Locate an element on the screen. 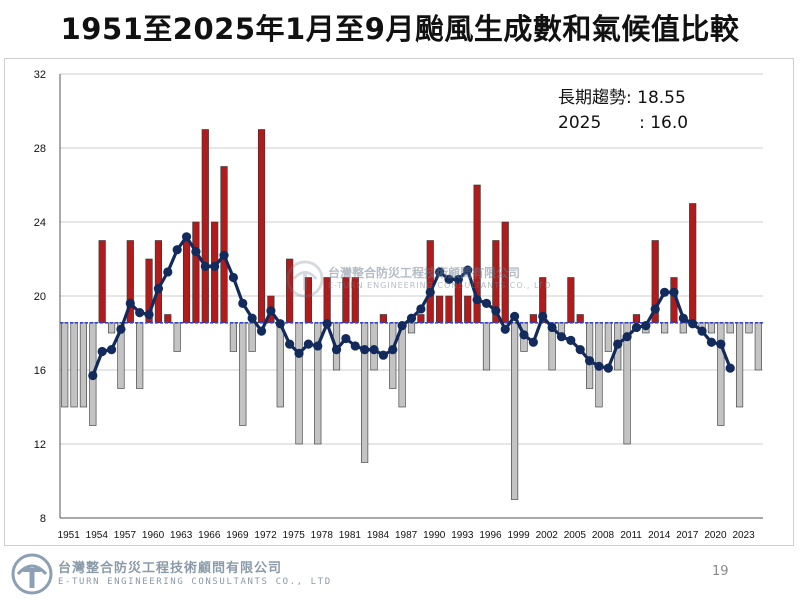 The height and width of the screenshot is (600, 800). bar-2006 is located at coordinates (580, 319).